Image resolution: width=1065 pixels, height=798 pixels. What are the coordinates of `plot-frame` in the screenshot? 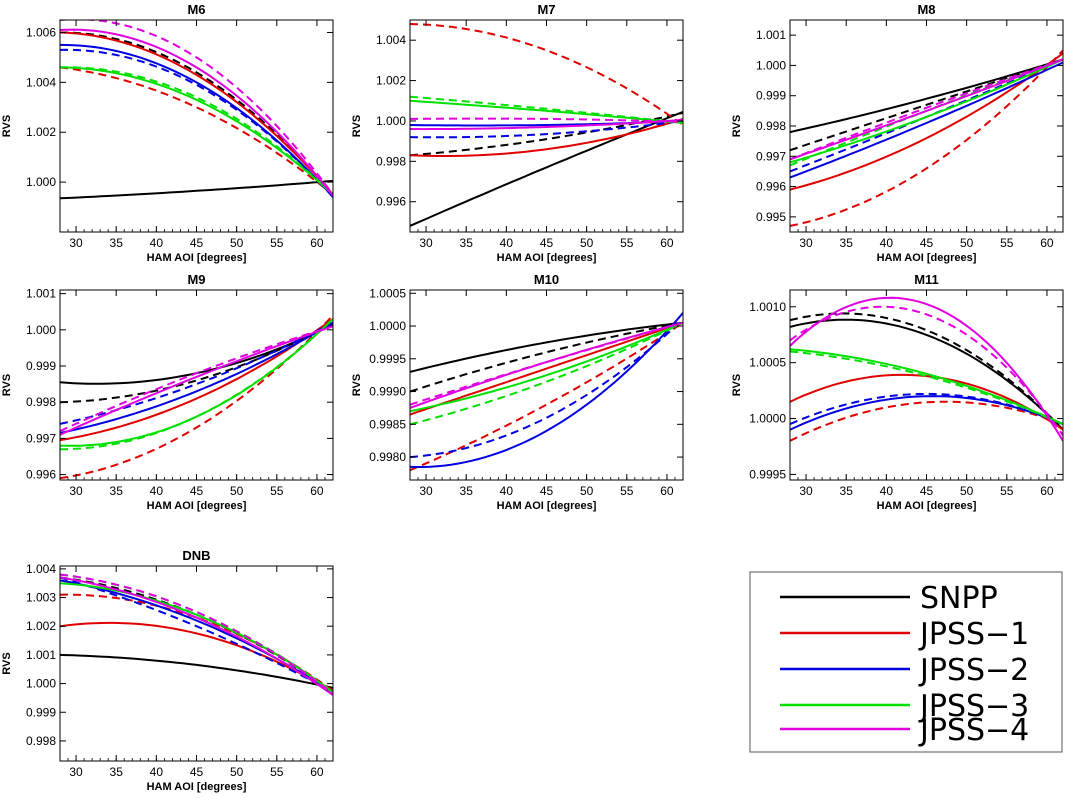 It's located at (196, 385).